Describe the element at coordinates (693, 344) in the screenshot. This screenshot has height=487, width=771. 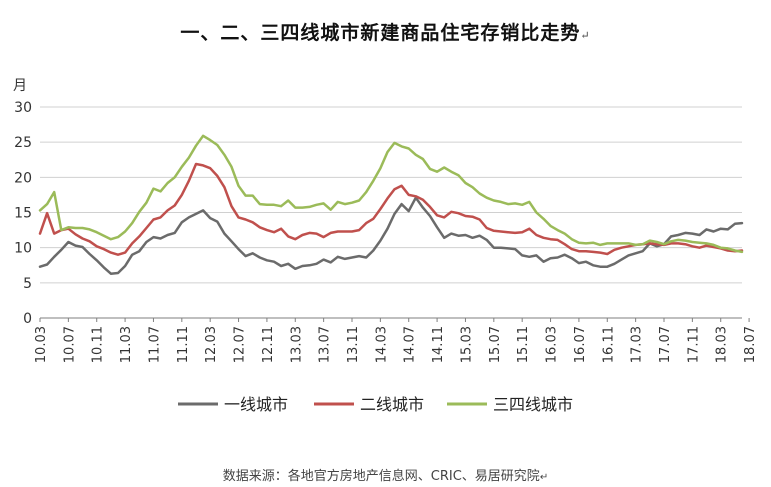
I see `x-tick-label: 17.11` at that location.